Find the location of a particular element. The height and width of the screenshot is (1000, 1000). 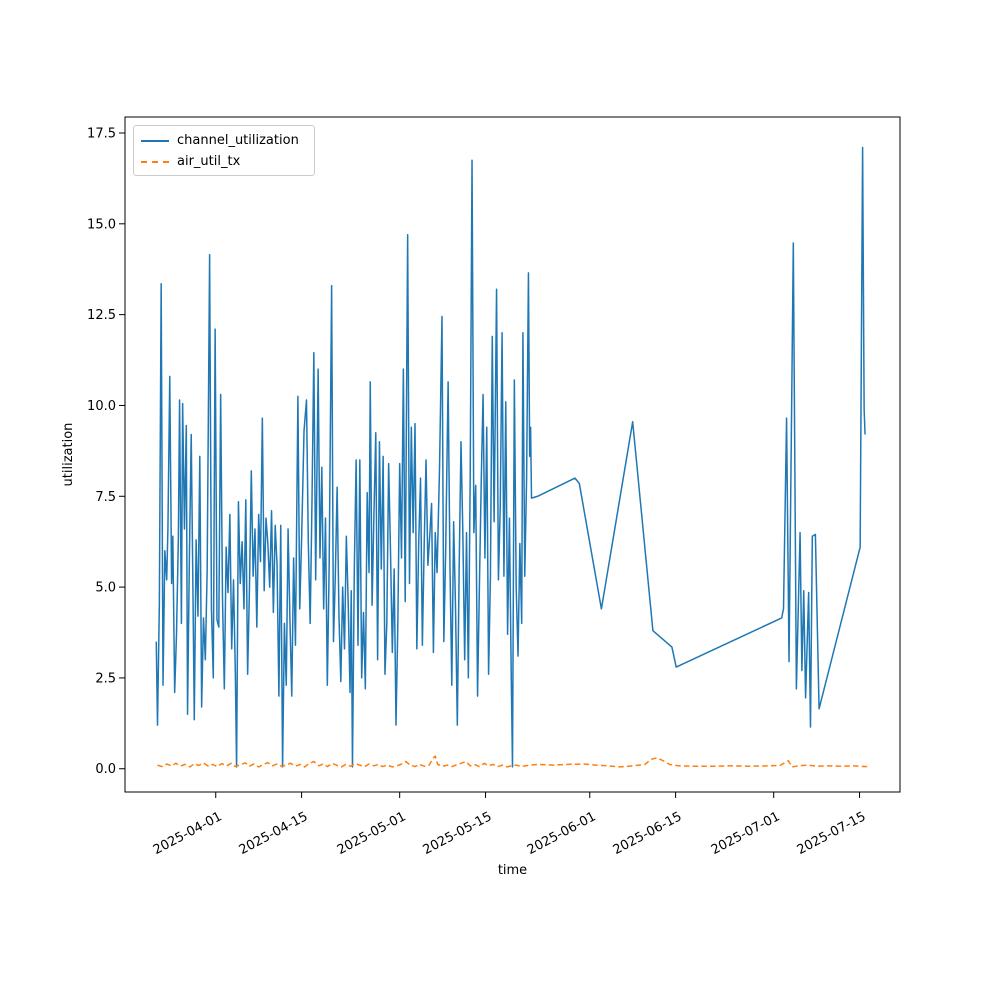

y-tick-label: 5.0 is located at coordinates (105, 588).